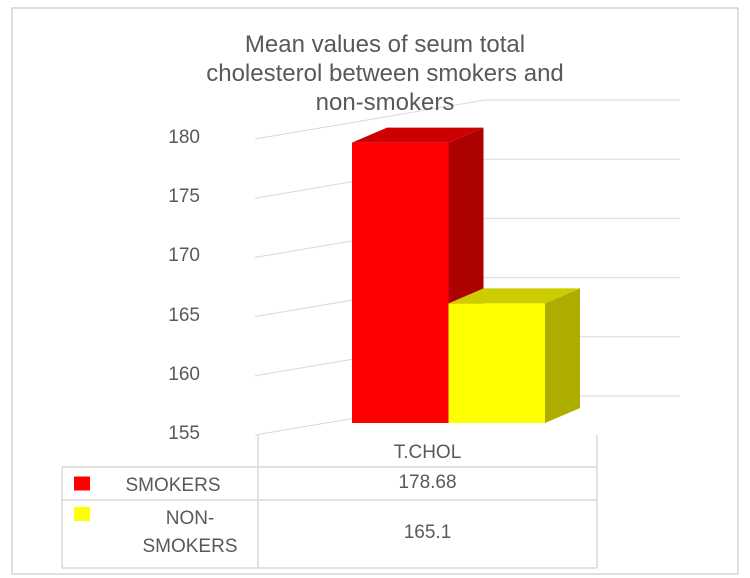  I want to click on y-tick-label: 175, so click(184, 197).